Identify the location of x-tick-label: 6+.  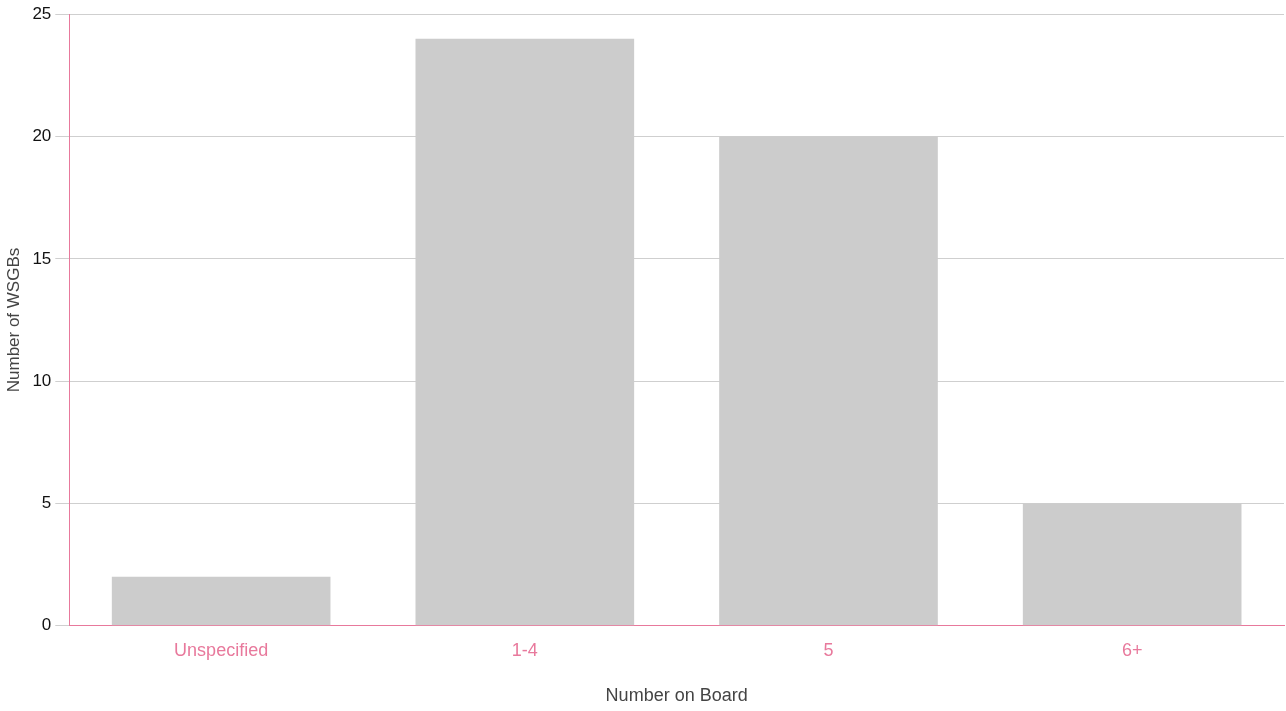
(1132, 649).